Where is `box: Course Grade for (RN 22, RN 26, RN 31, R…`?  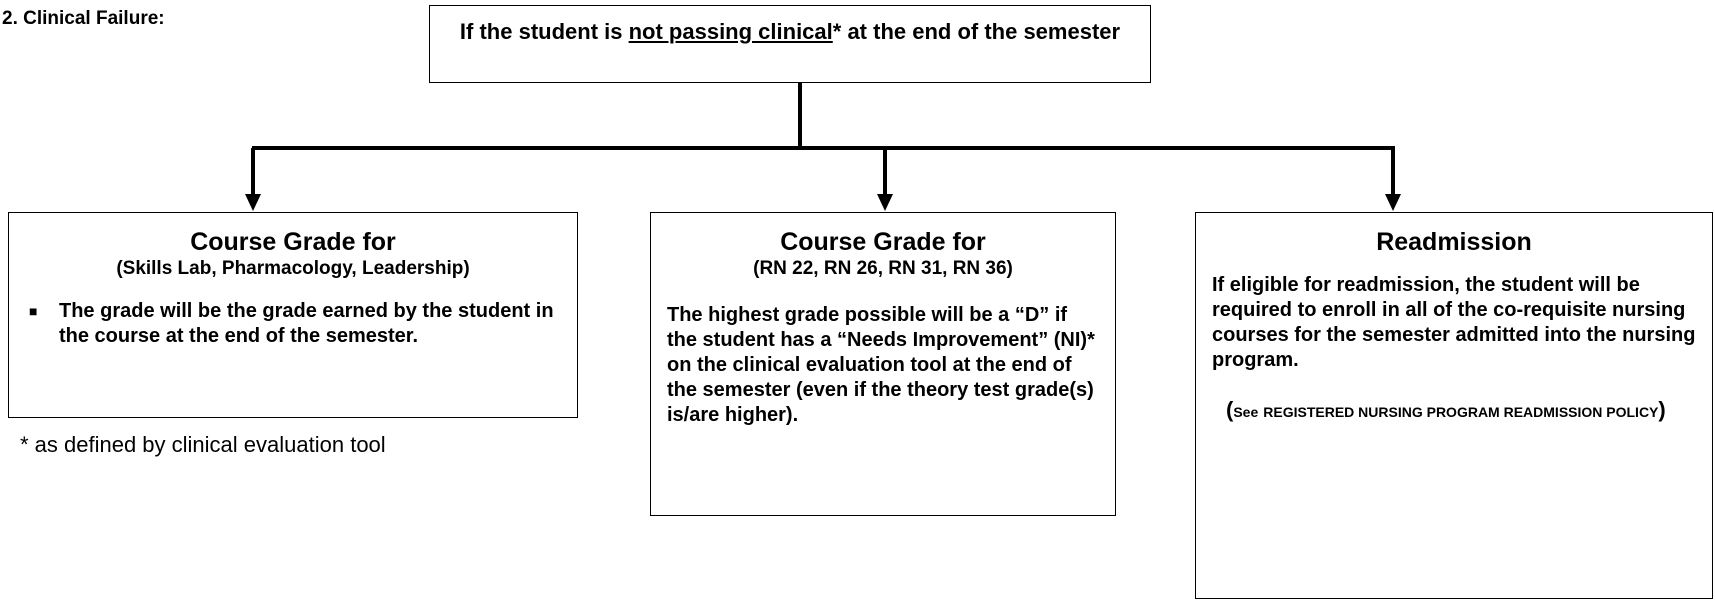 box: Course Grade for (RN 22, RN 26, RN 31, R… is located at coordinates (883, 364).